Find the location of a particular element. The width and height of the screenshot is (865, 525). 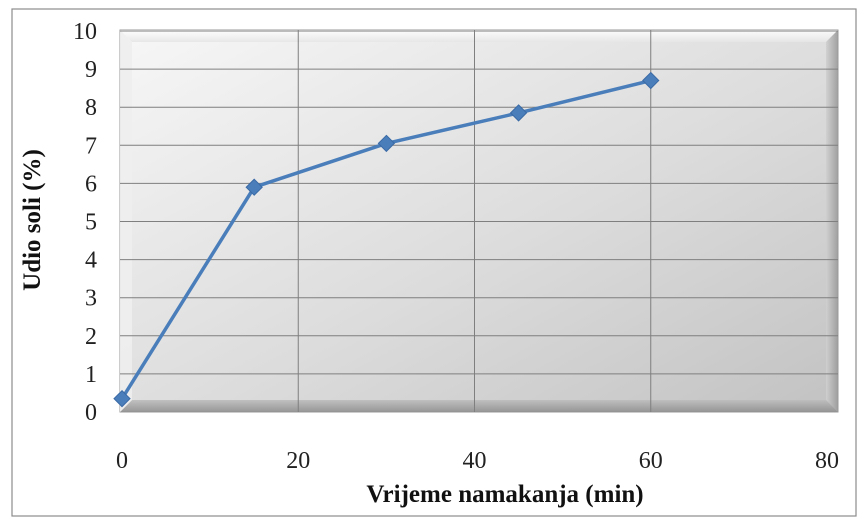

x-axis-ticks: 0 20 40 60 80 is located at coordinates (477, 461).